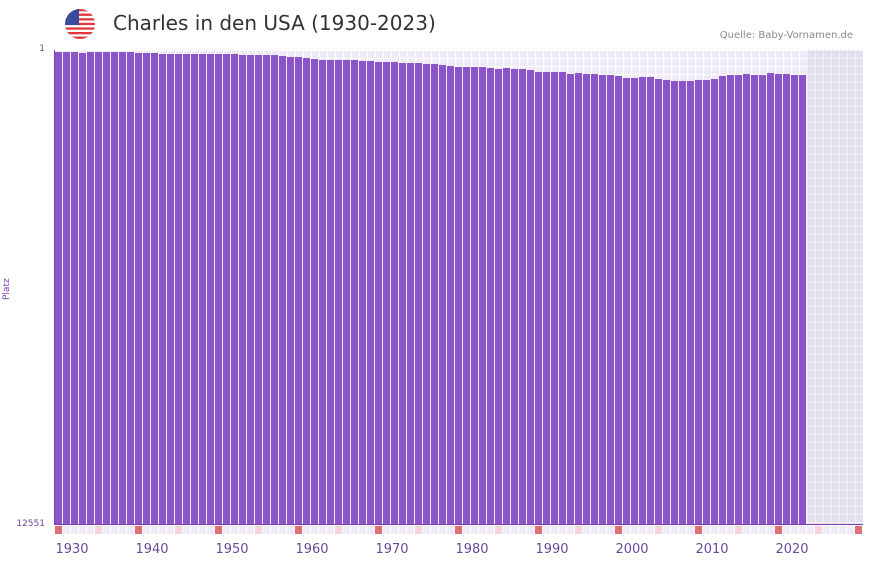  What do you see at coordinates (458, 296) in the screenshot?
I see `bar-1980` at bounding box center [458, 296].